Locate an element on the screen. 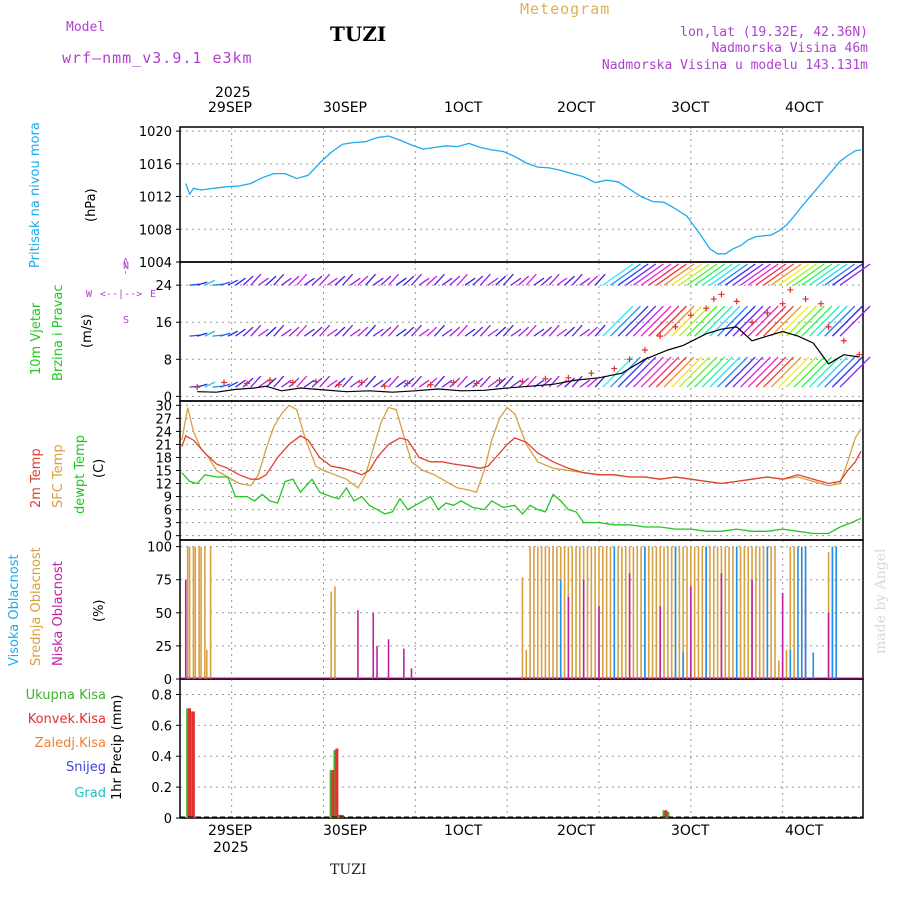 This screenshot has width=900, height=900. legend-zaledj-kisa: Zaledj.Kisa is located at coordinates (70, 743).